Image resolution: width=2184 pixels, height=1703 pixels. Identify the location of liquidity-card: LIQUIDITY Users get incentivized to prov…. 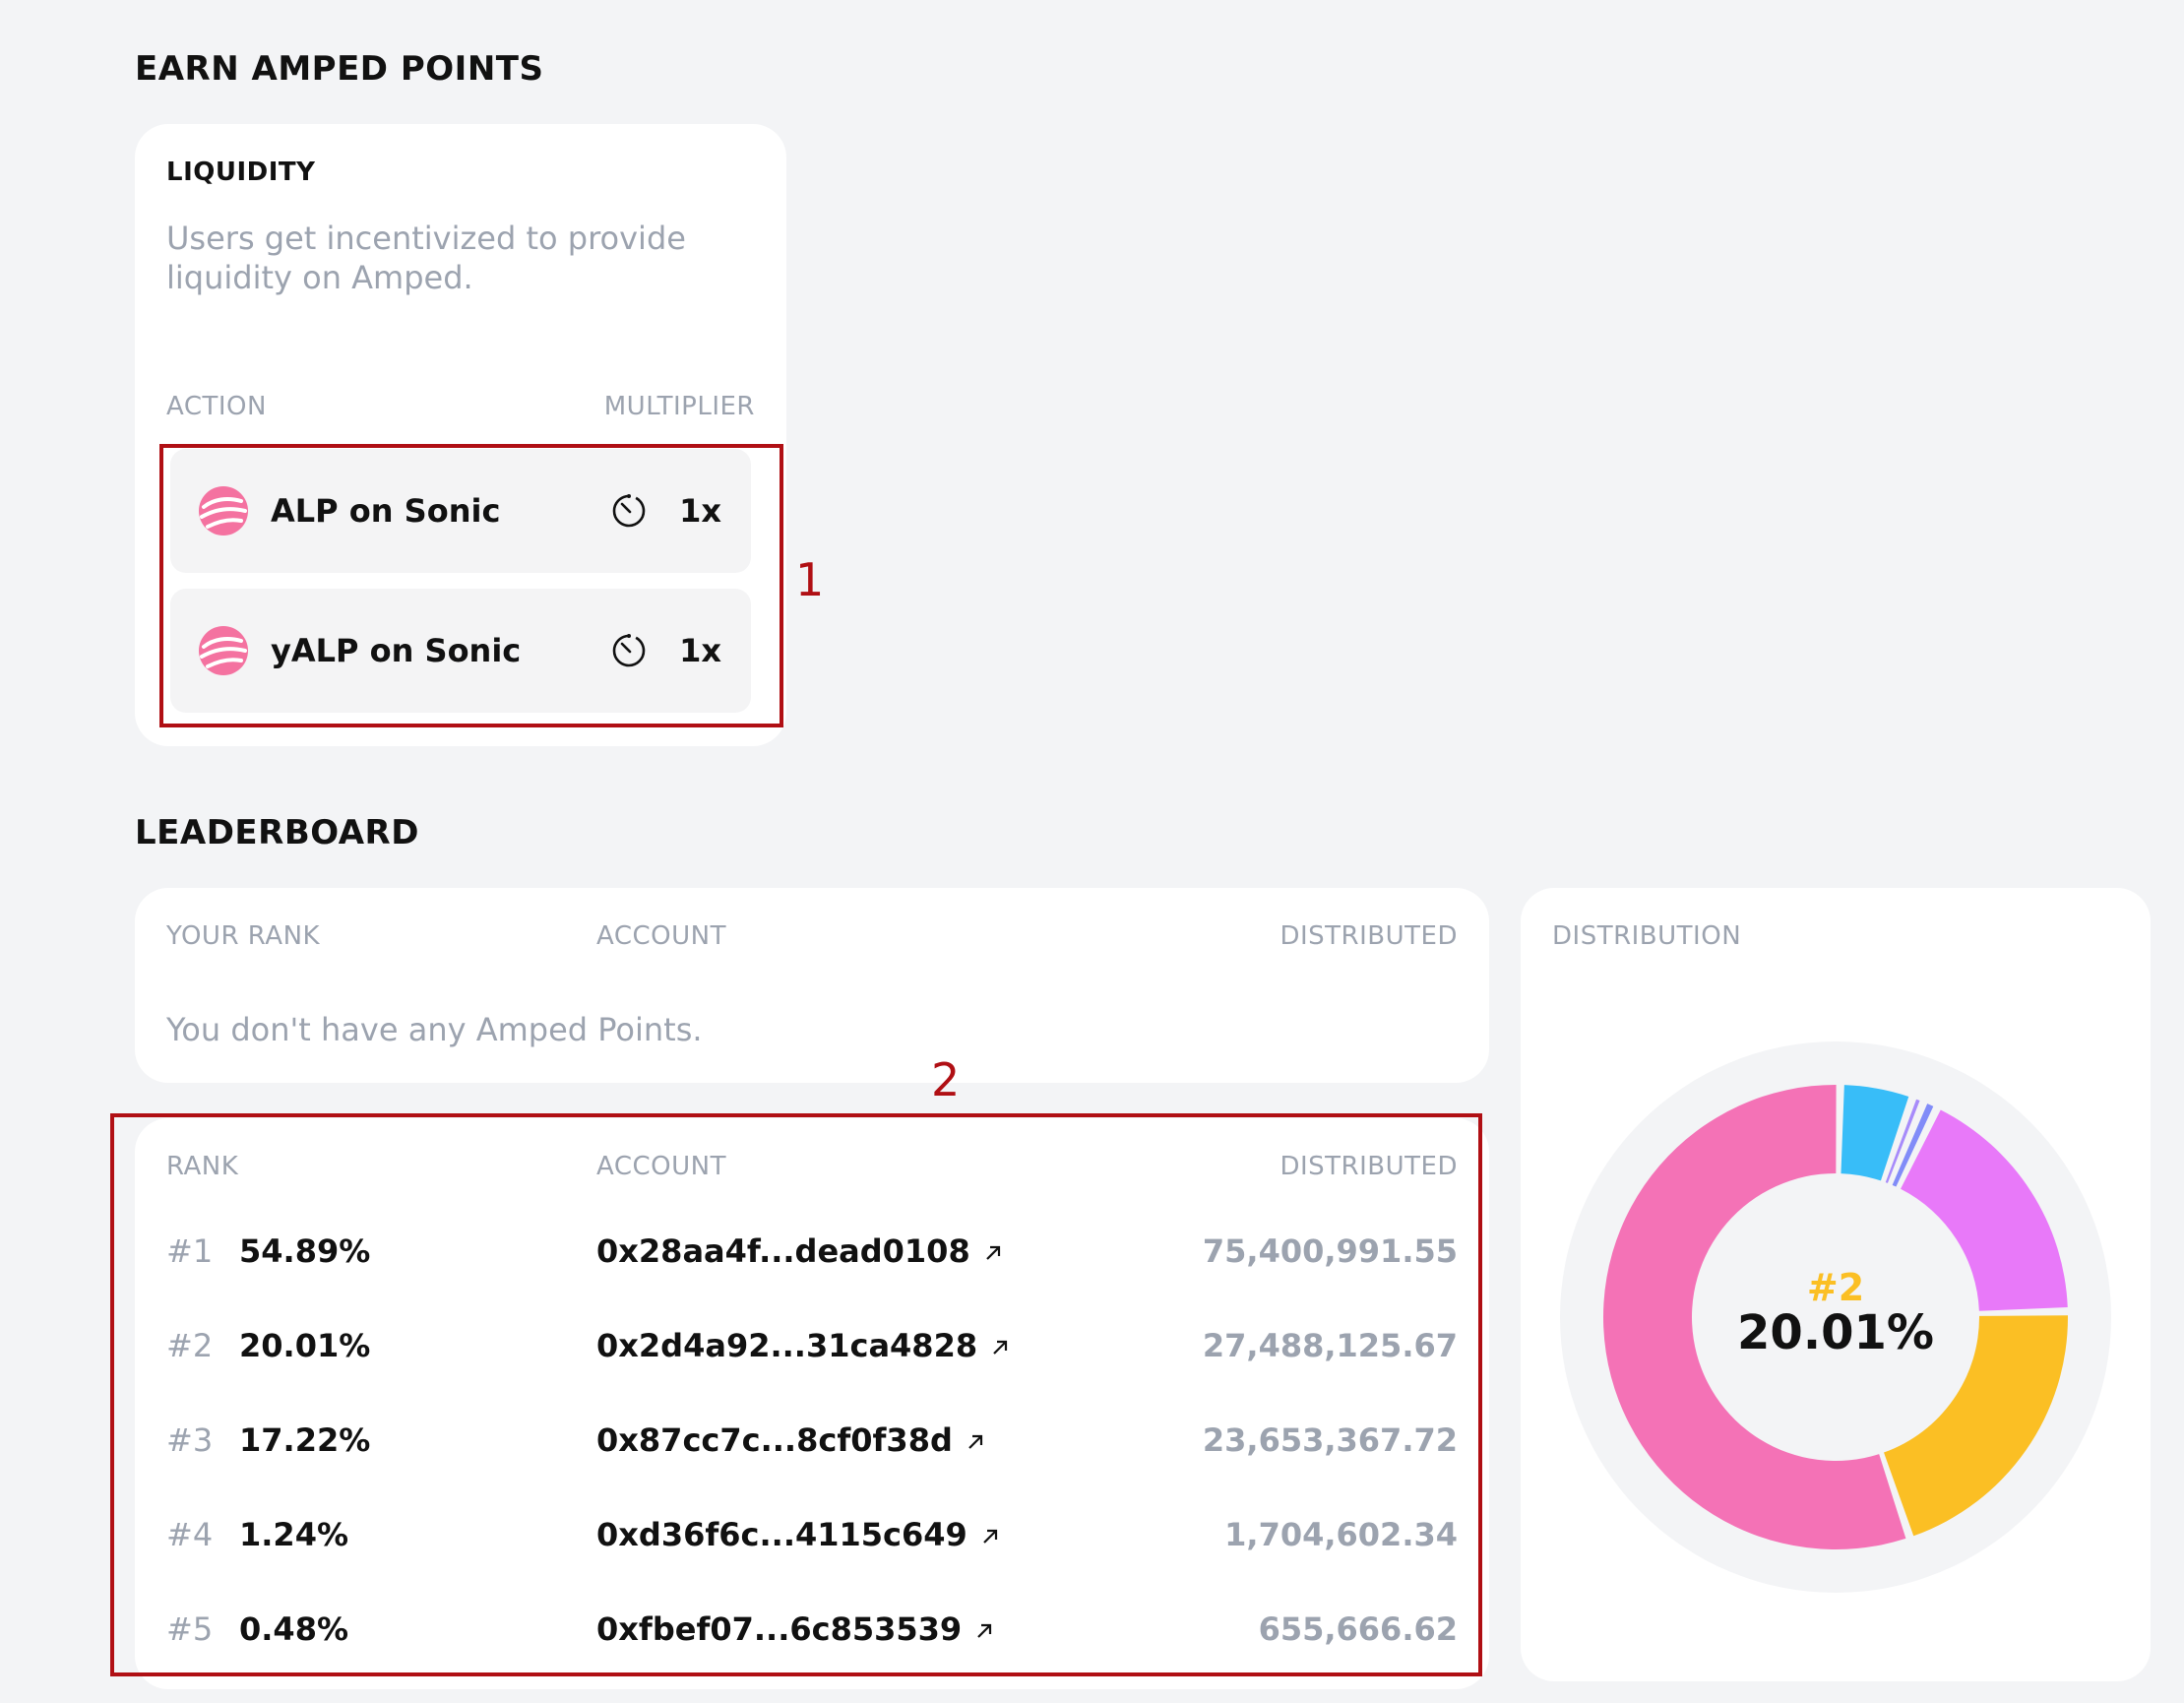
(460, 435).